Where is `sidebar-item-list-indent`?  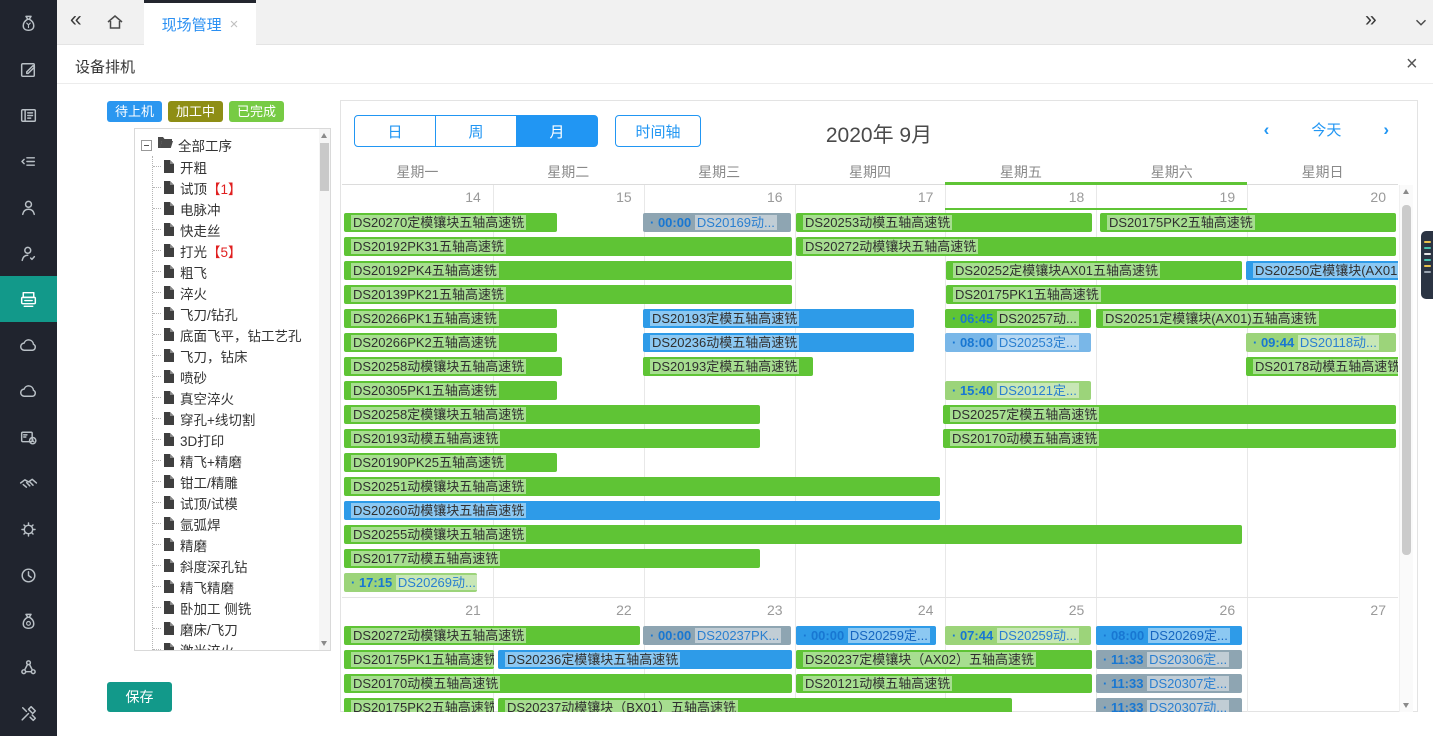 sidebar-item-list-indent is located at coordinates (28, 161).